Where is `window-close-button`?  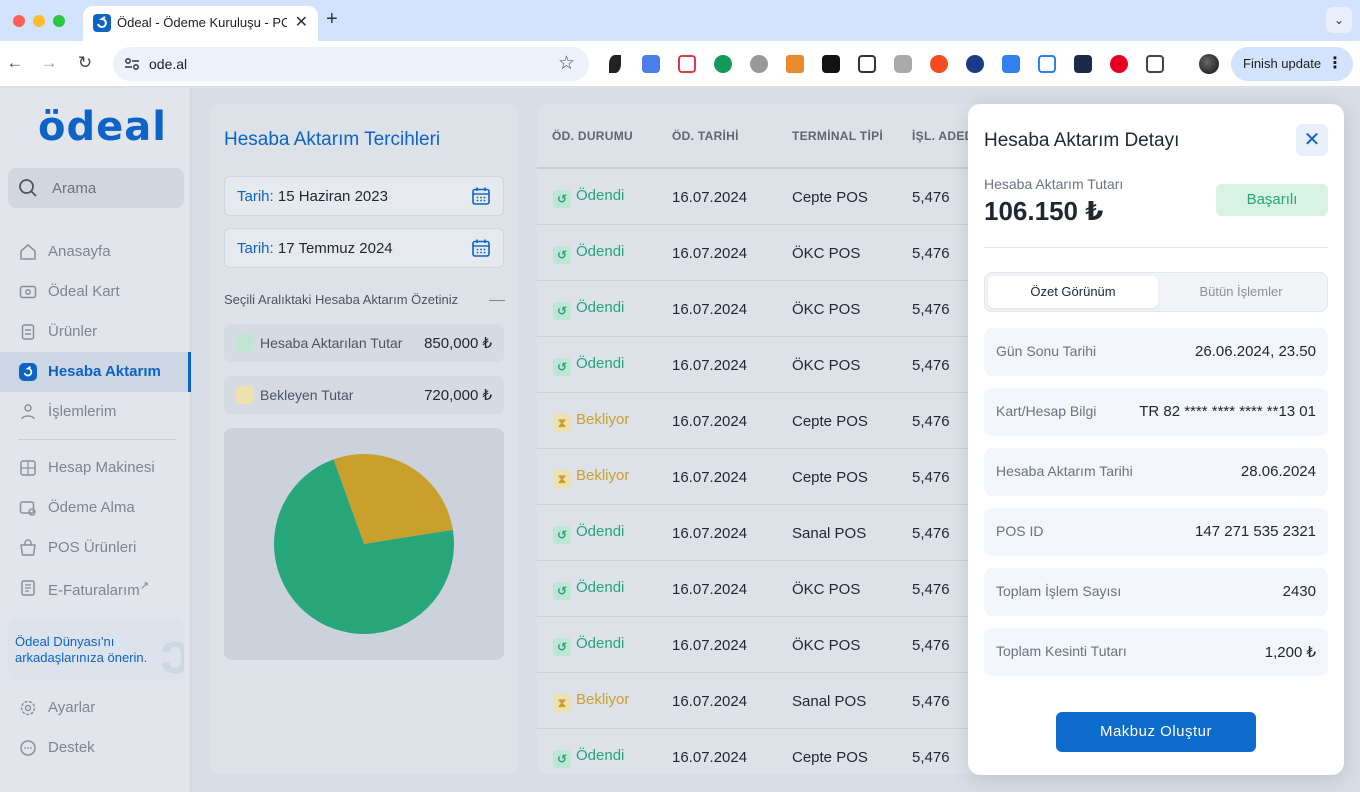
window-close-button is located at coordinates (19, 21).